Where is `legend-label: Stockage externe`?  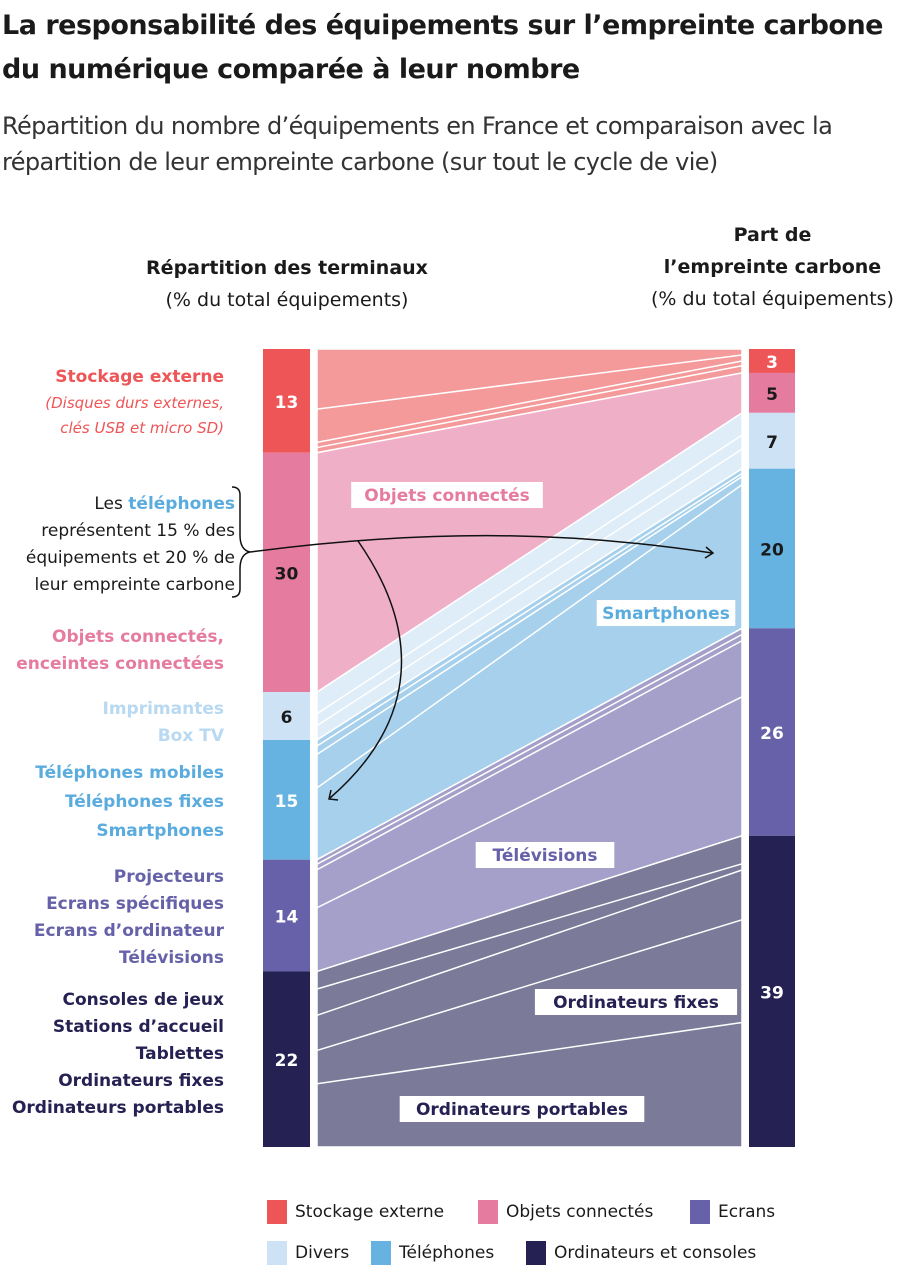 legend-label: Stockage externe is located at coordinates (370, 1212).